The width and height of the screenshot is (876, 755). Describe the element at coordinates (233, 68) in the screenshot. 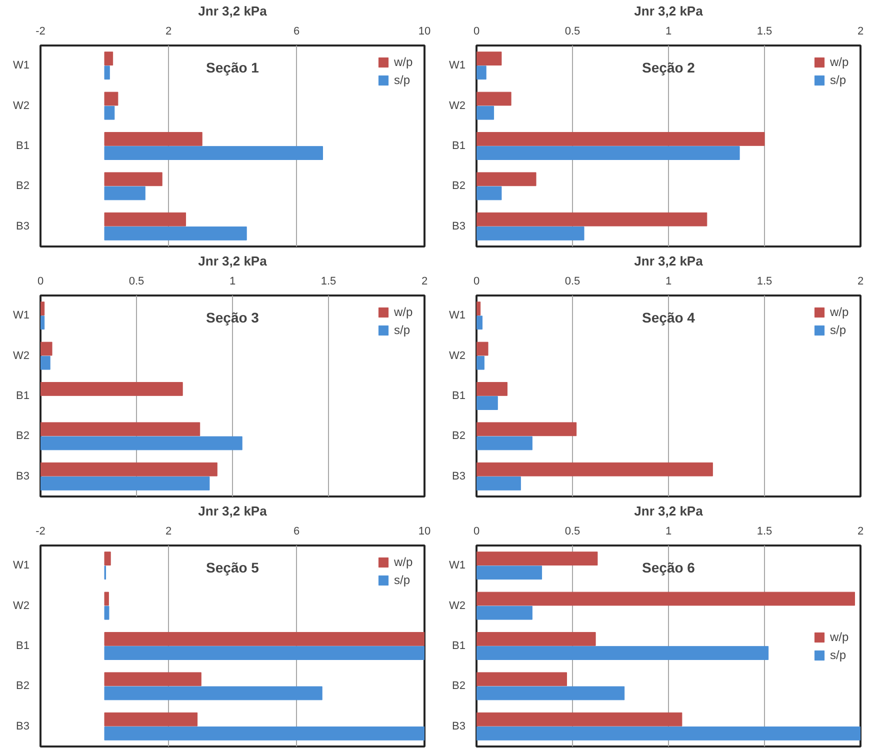

I see `text: Seção 1` at that location.